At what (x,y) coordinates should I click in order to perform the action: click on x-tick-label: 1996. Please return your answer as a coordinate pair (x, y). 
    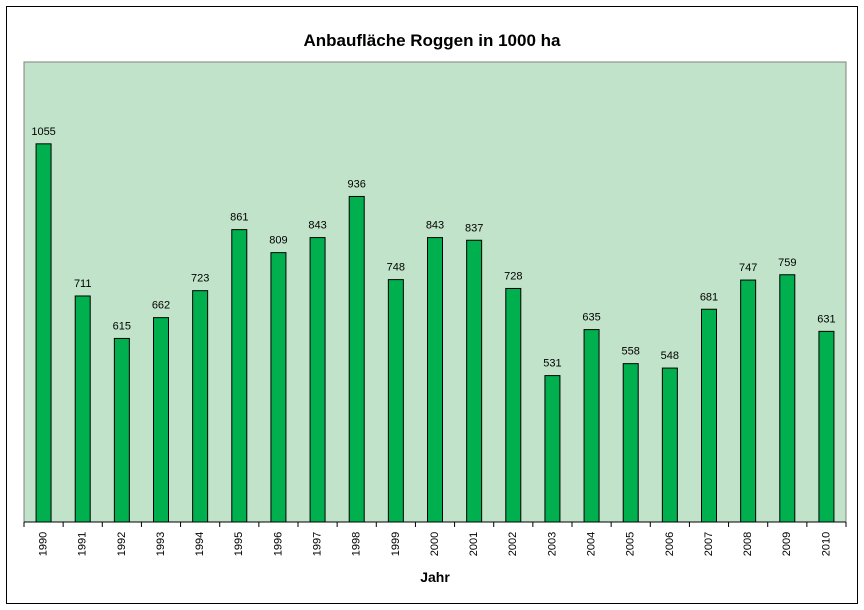
    Looking at the image, I should click on (278, 544).